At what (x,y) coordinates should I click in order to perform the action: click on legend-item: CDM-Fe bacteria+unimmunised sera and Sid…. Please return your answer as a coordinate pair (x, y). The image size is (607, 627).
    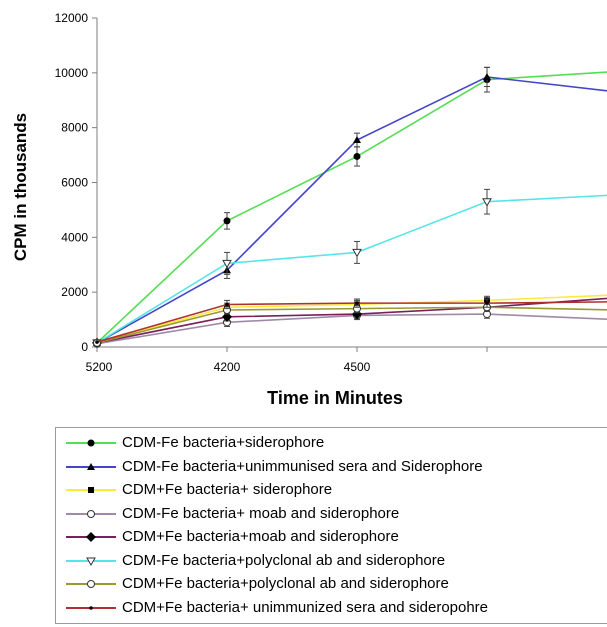
    Looking at the image, I should click on (331, 467).